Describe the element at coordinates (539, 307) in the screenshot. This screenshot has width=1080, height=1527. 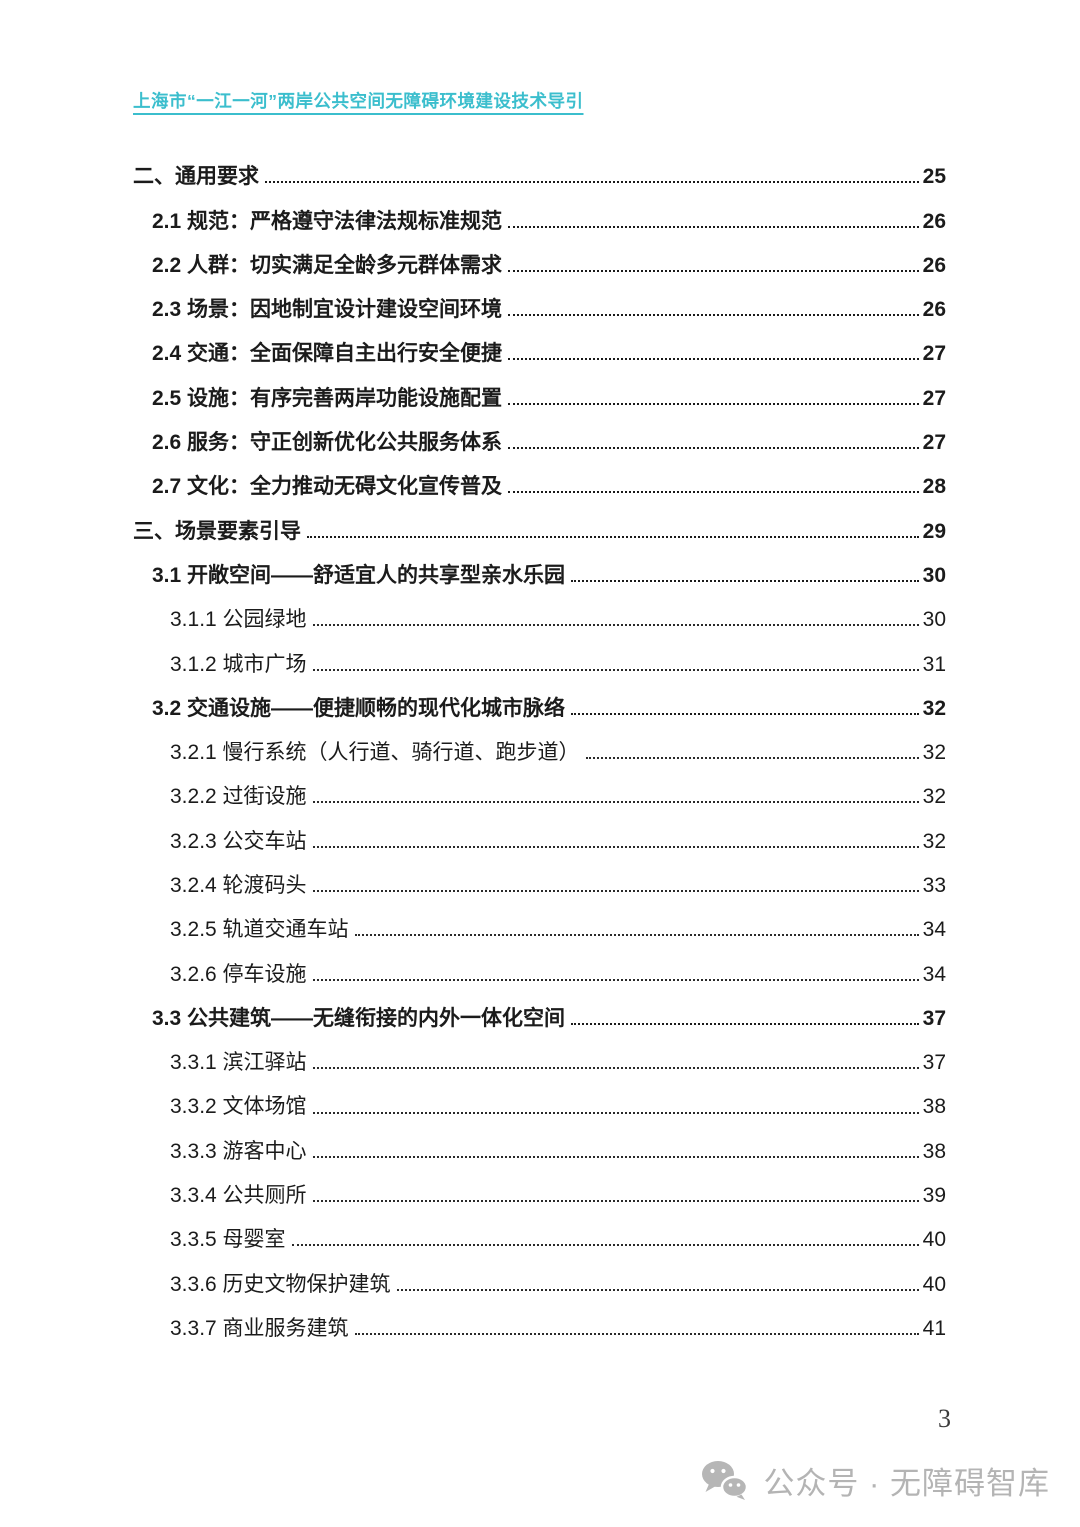
I see `toc-entry: 2.3 场景：因地制宜设计建设空间环境 26` at that location.